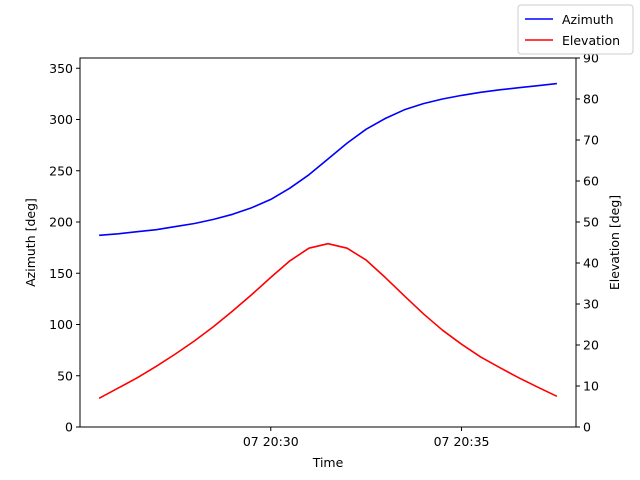 This screenshot has width=640, height=480. Describe the element at coordinates (64, 248) in the screenshot. I see `left-y-axis: 0 50 100 150 200 250 300 350` at that location.